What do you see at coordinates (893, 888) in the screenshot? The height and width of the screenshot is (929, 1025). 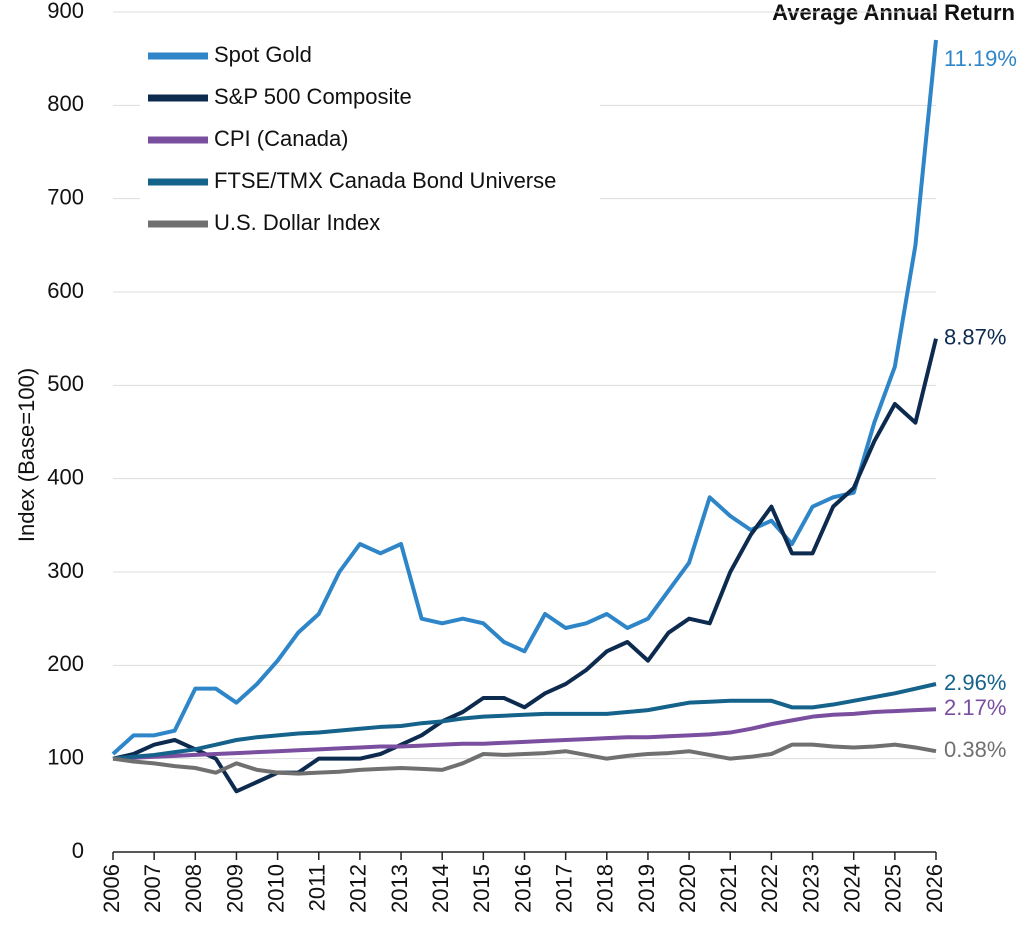 I see `x-tick-label: 2025` at bounding box center [893, 888].